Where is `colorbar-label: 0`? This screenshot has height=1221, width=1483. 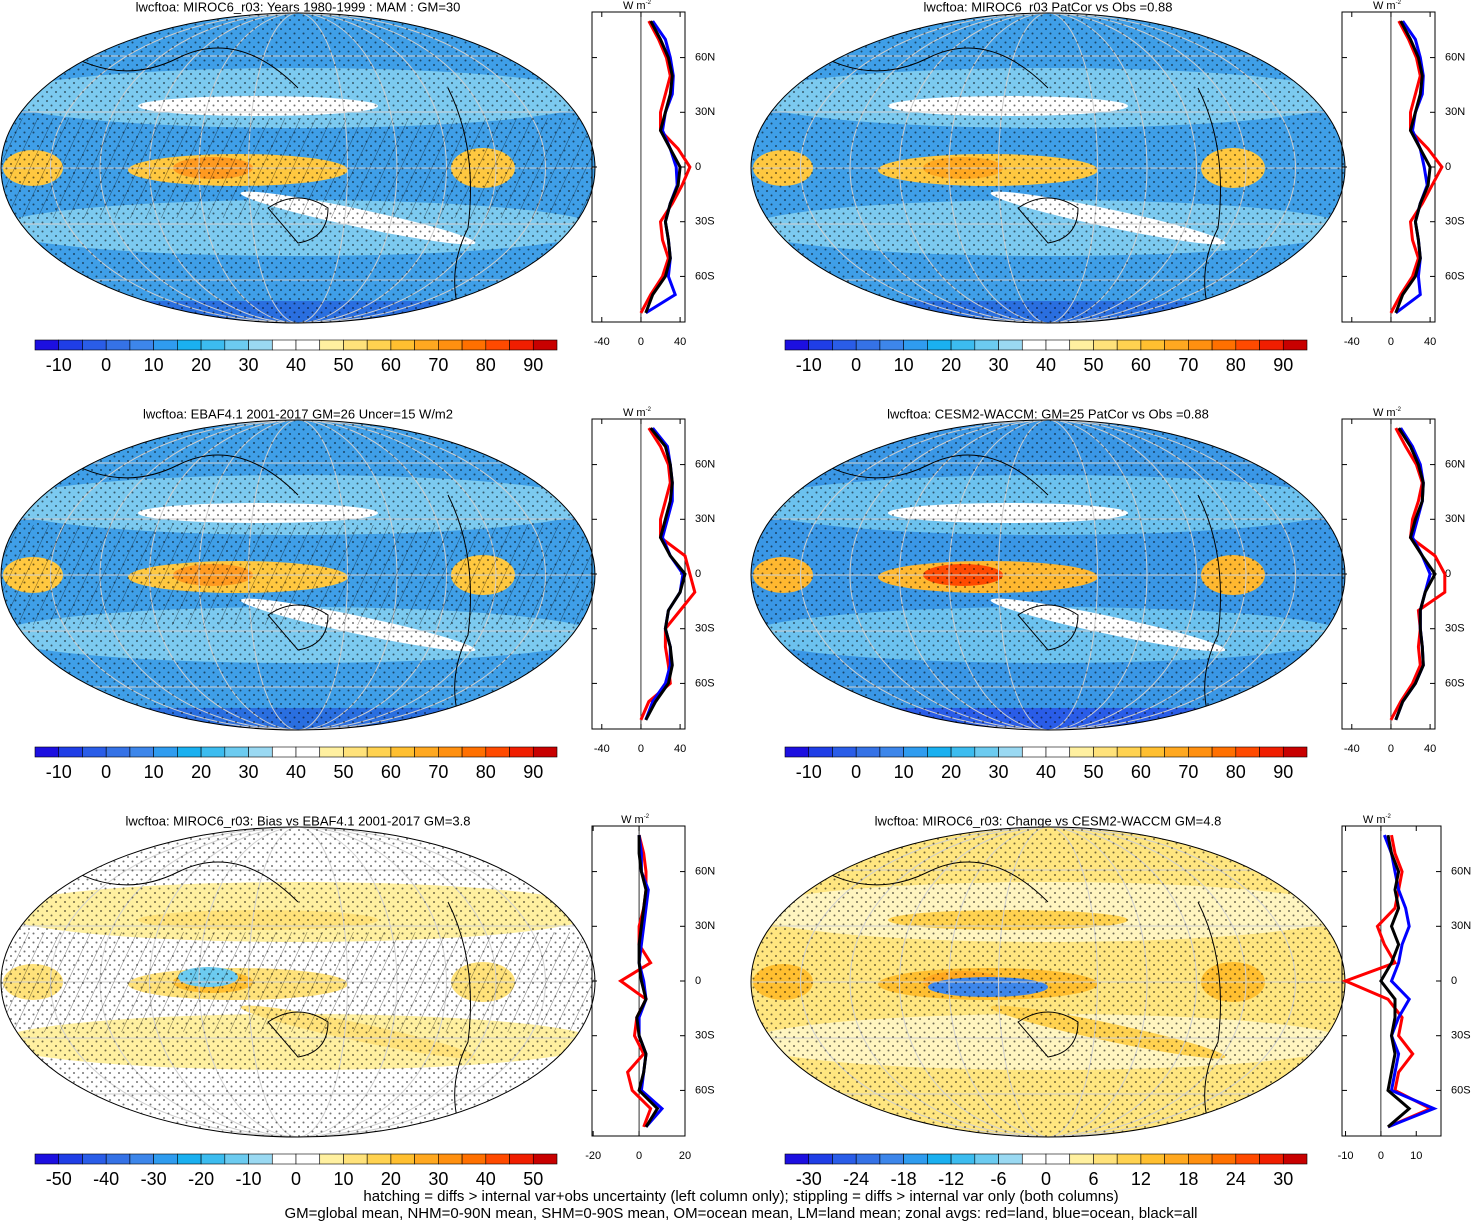 colorbar-label: 0 is located at coordinates (106, 772).